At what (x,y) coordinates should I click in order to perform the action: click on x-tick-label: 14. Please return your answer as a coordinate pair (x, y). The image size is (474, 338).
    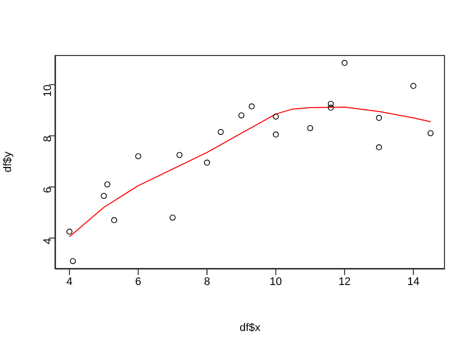
    Looking at the image, I should click on (413, 282).